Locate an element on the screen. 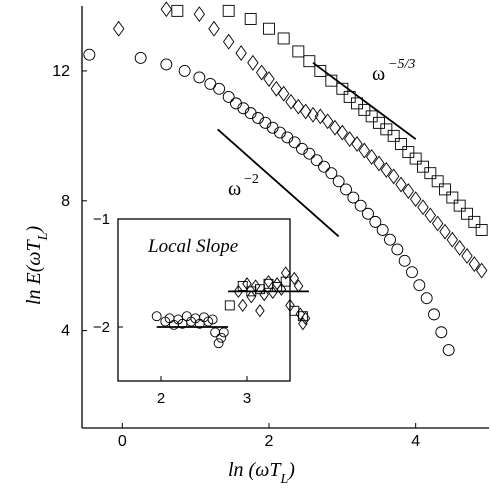 This screenshot has height=493, width=491. main-x-tick-label: 0 is located at coordinates (122, 441).